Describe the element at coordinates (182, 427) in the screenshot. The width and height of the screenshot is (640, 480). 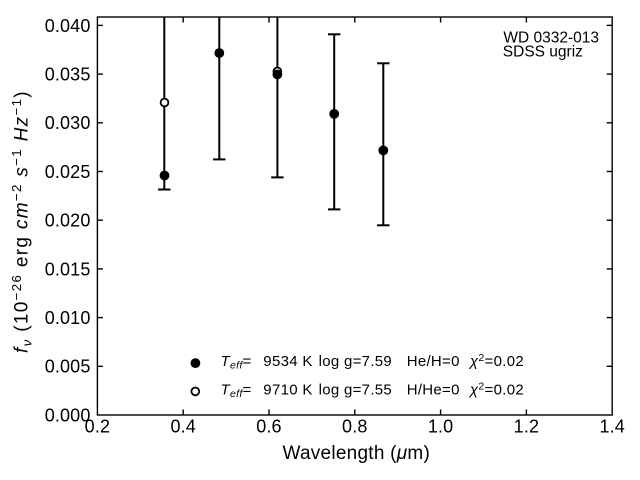
I see `svg-text: 0.4` at that location.